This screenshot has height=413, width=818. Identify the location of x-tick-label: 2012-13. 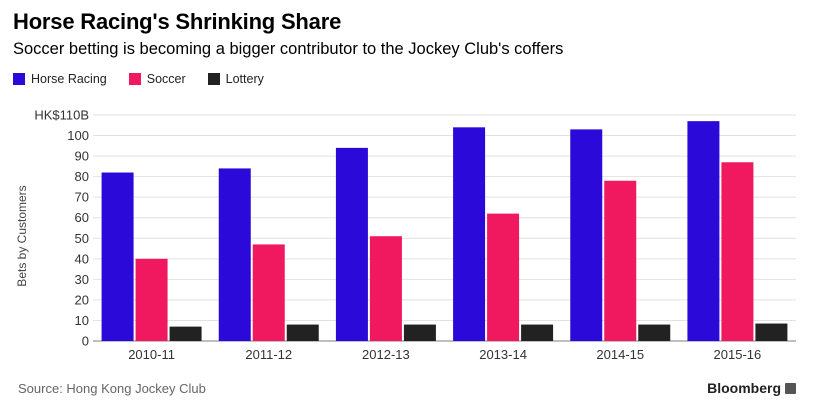
(386, 354).